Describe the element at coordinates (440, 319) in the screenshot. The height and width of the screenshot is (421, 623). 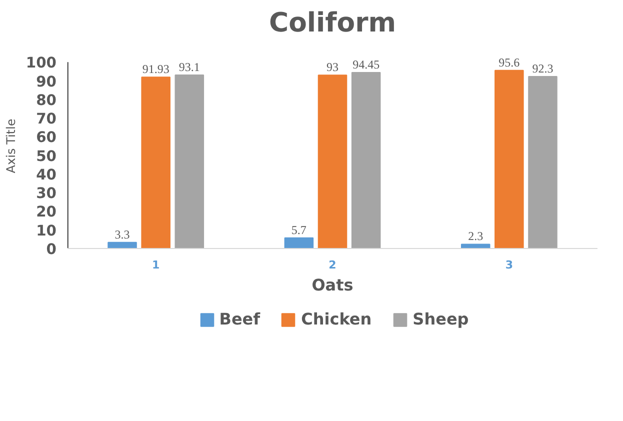
I see `legend-label: Sheep` at that location.